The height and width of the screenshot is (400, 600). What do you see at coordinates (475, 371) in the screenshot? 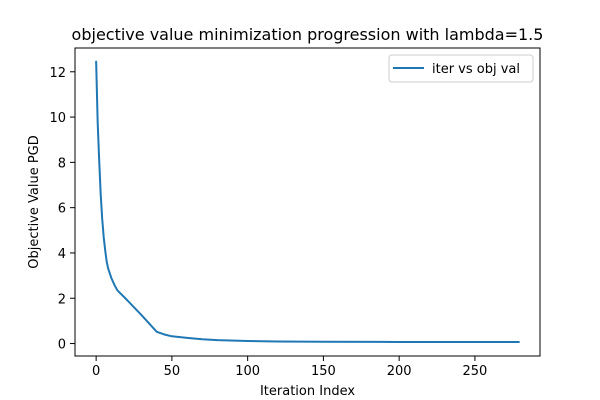
I see `x-tick-label: 250` at bounding box center [475, 371].